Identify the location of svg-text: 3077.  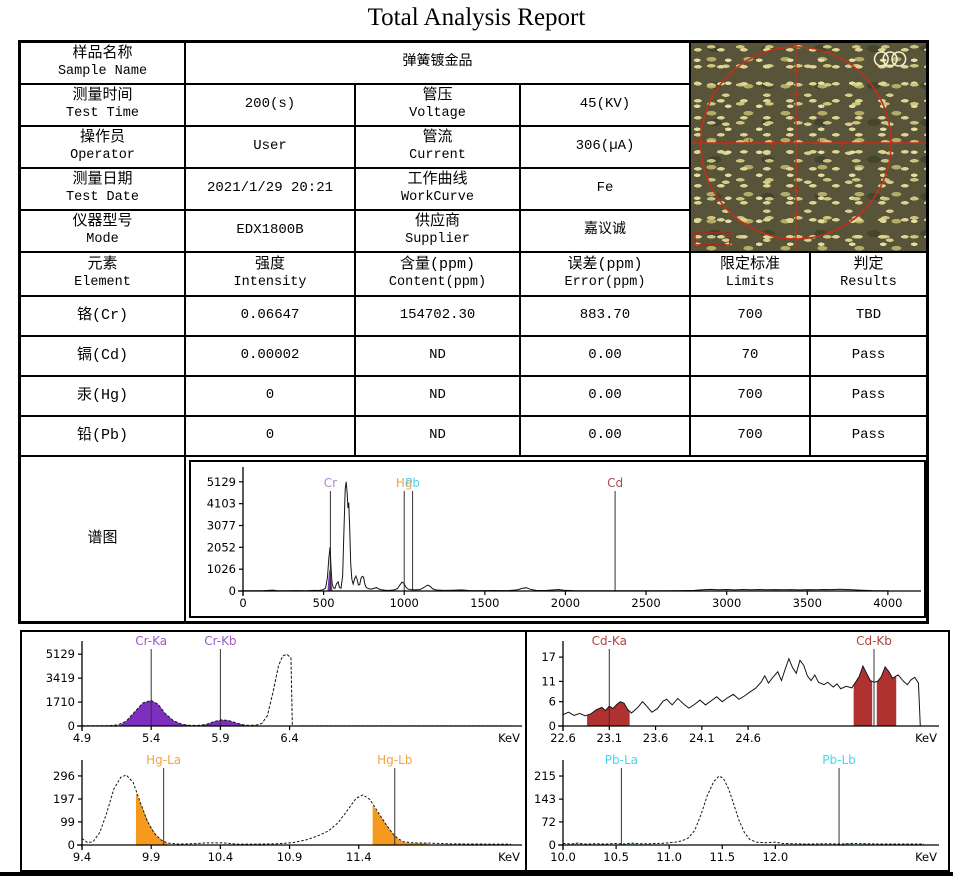
(221, 526).